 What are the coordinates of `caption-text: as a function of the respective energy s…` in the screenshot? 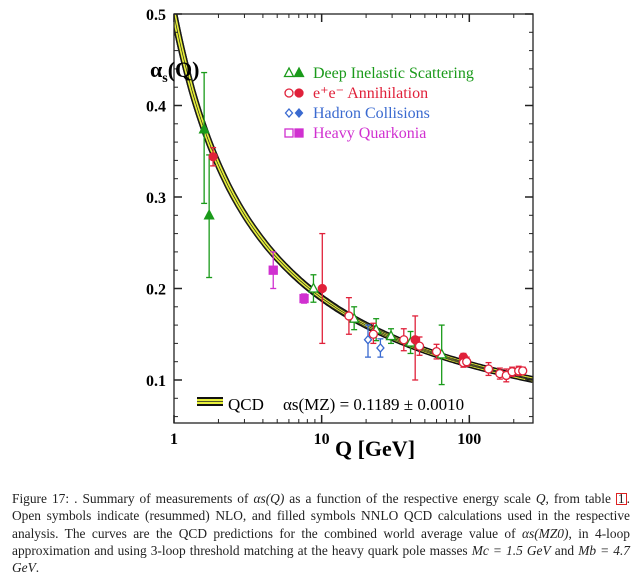 It's located at (410, 498).